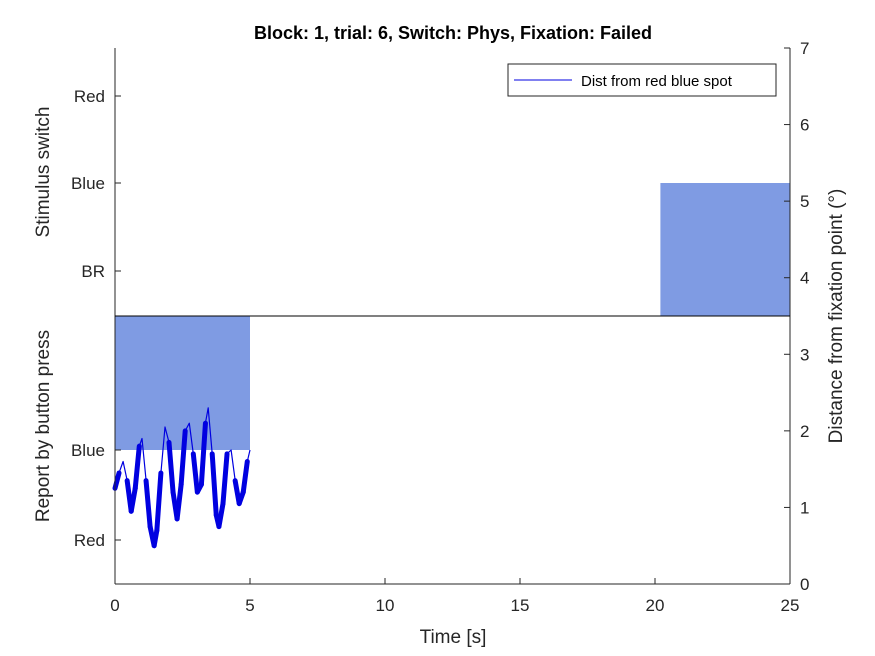  Describe the element at coordinates (657, 81) in the screenshot. I see `legend-label: Dist from red blue spot` at that location.